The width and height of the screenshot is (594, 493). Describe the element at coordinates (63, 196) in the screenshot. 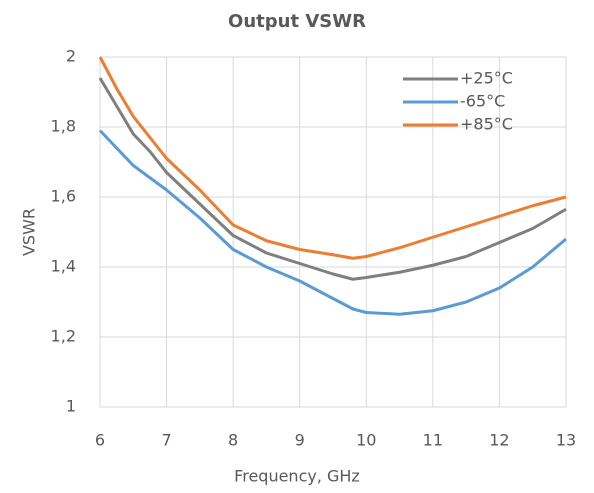

I see `y-tick-label: 1,6` at that location.